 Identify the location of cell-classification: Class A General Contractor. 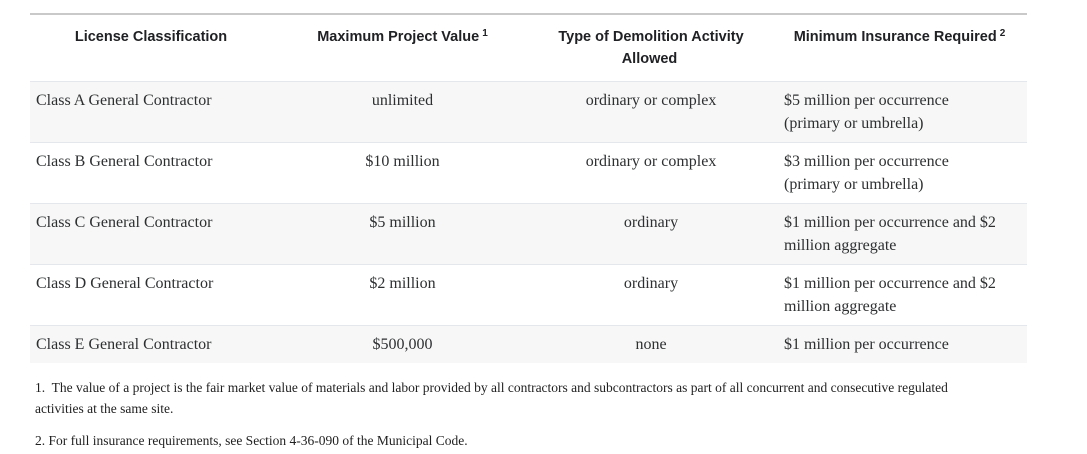
(124, 100).